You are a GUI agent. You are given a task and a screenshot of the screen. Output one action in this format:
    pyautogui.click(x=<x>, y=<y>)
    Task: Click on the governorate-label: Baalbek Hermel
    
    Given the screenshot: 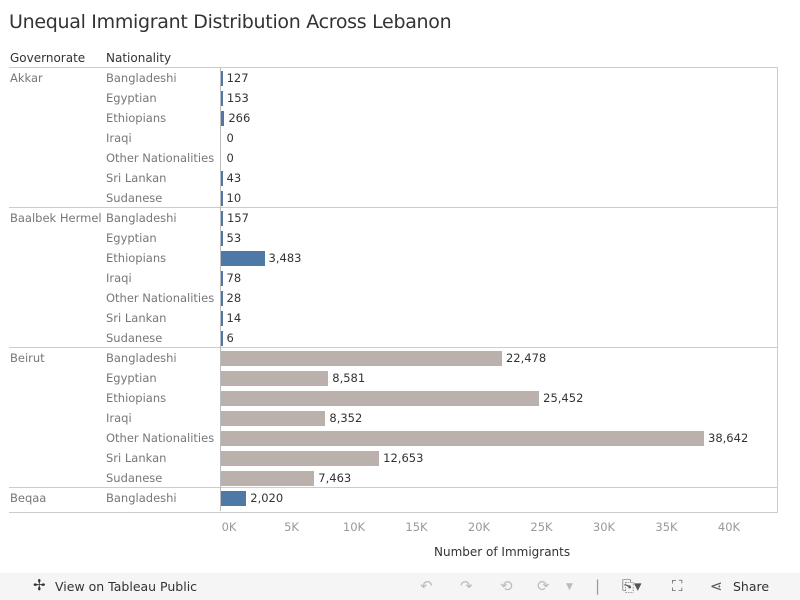 What is the action you would take?
    pyautogui.click(x=56, y=218)
    